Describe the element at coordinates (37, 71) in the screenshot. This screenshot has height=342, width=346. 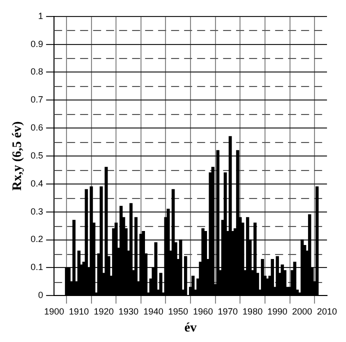
I see `y-tick-label: 0.8` at that location.